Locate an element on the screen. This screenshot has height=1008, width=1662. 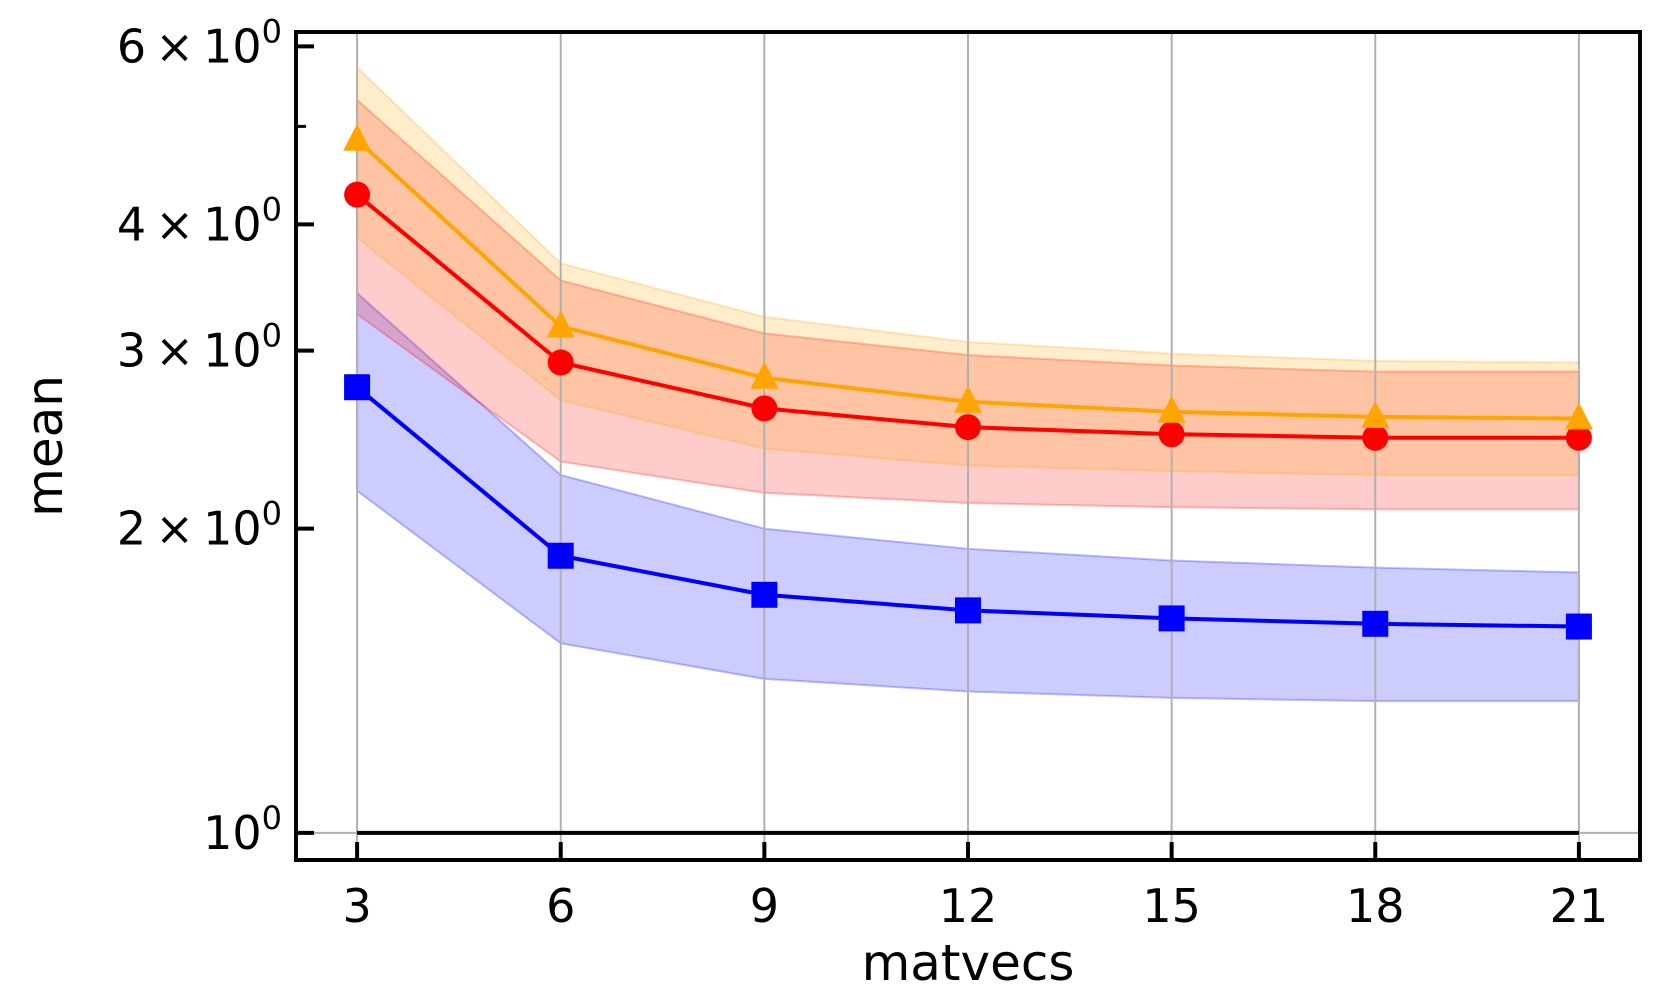
y-axis: 100 2 × 100 3 × 100 4 × 100 6 × 100 is located at coordinates (215, 436).